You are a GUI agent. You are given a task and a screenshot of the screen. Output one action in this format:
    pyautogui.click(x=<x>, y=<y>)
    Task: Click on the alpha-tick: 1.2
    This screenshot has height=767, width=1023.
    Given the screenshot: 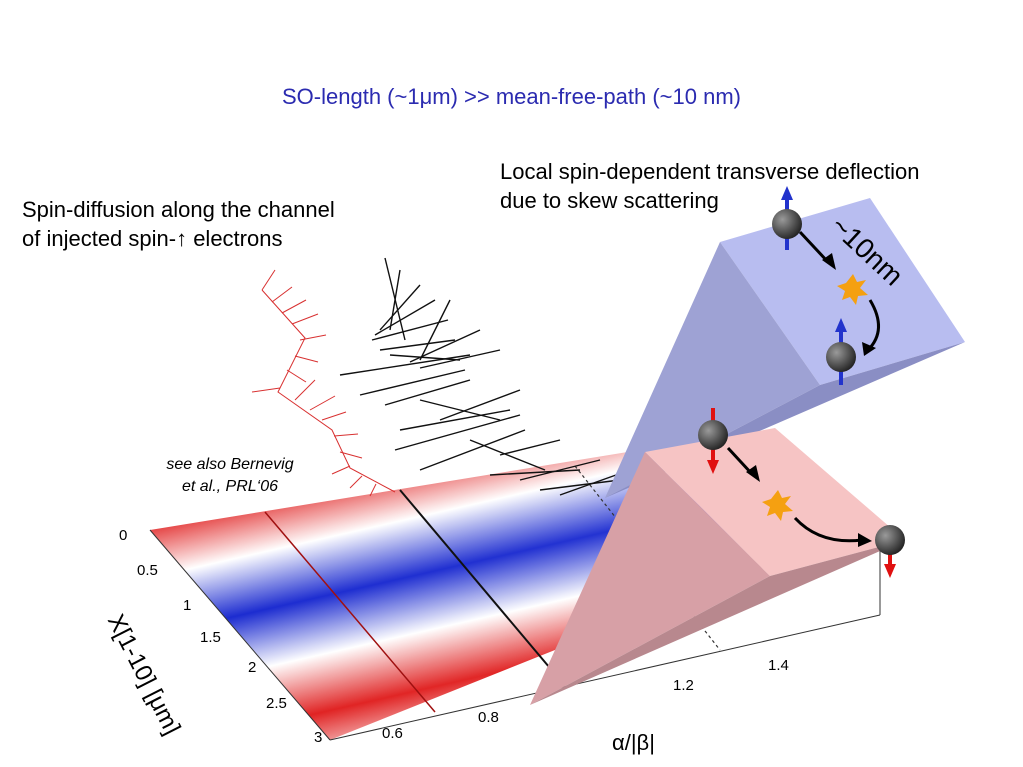 What is the action you would take?
    pyautogui.click(x=683, y=685)
    